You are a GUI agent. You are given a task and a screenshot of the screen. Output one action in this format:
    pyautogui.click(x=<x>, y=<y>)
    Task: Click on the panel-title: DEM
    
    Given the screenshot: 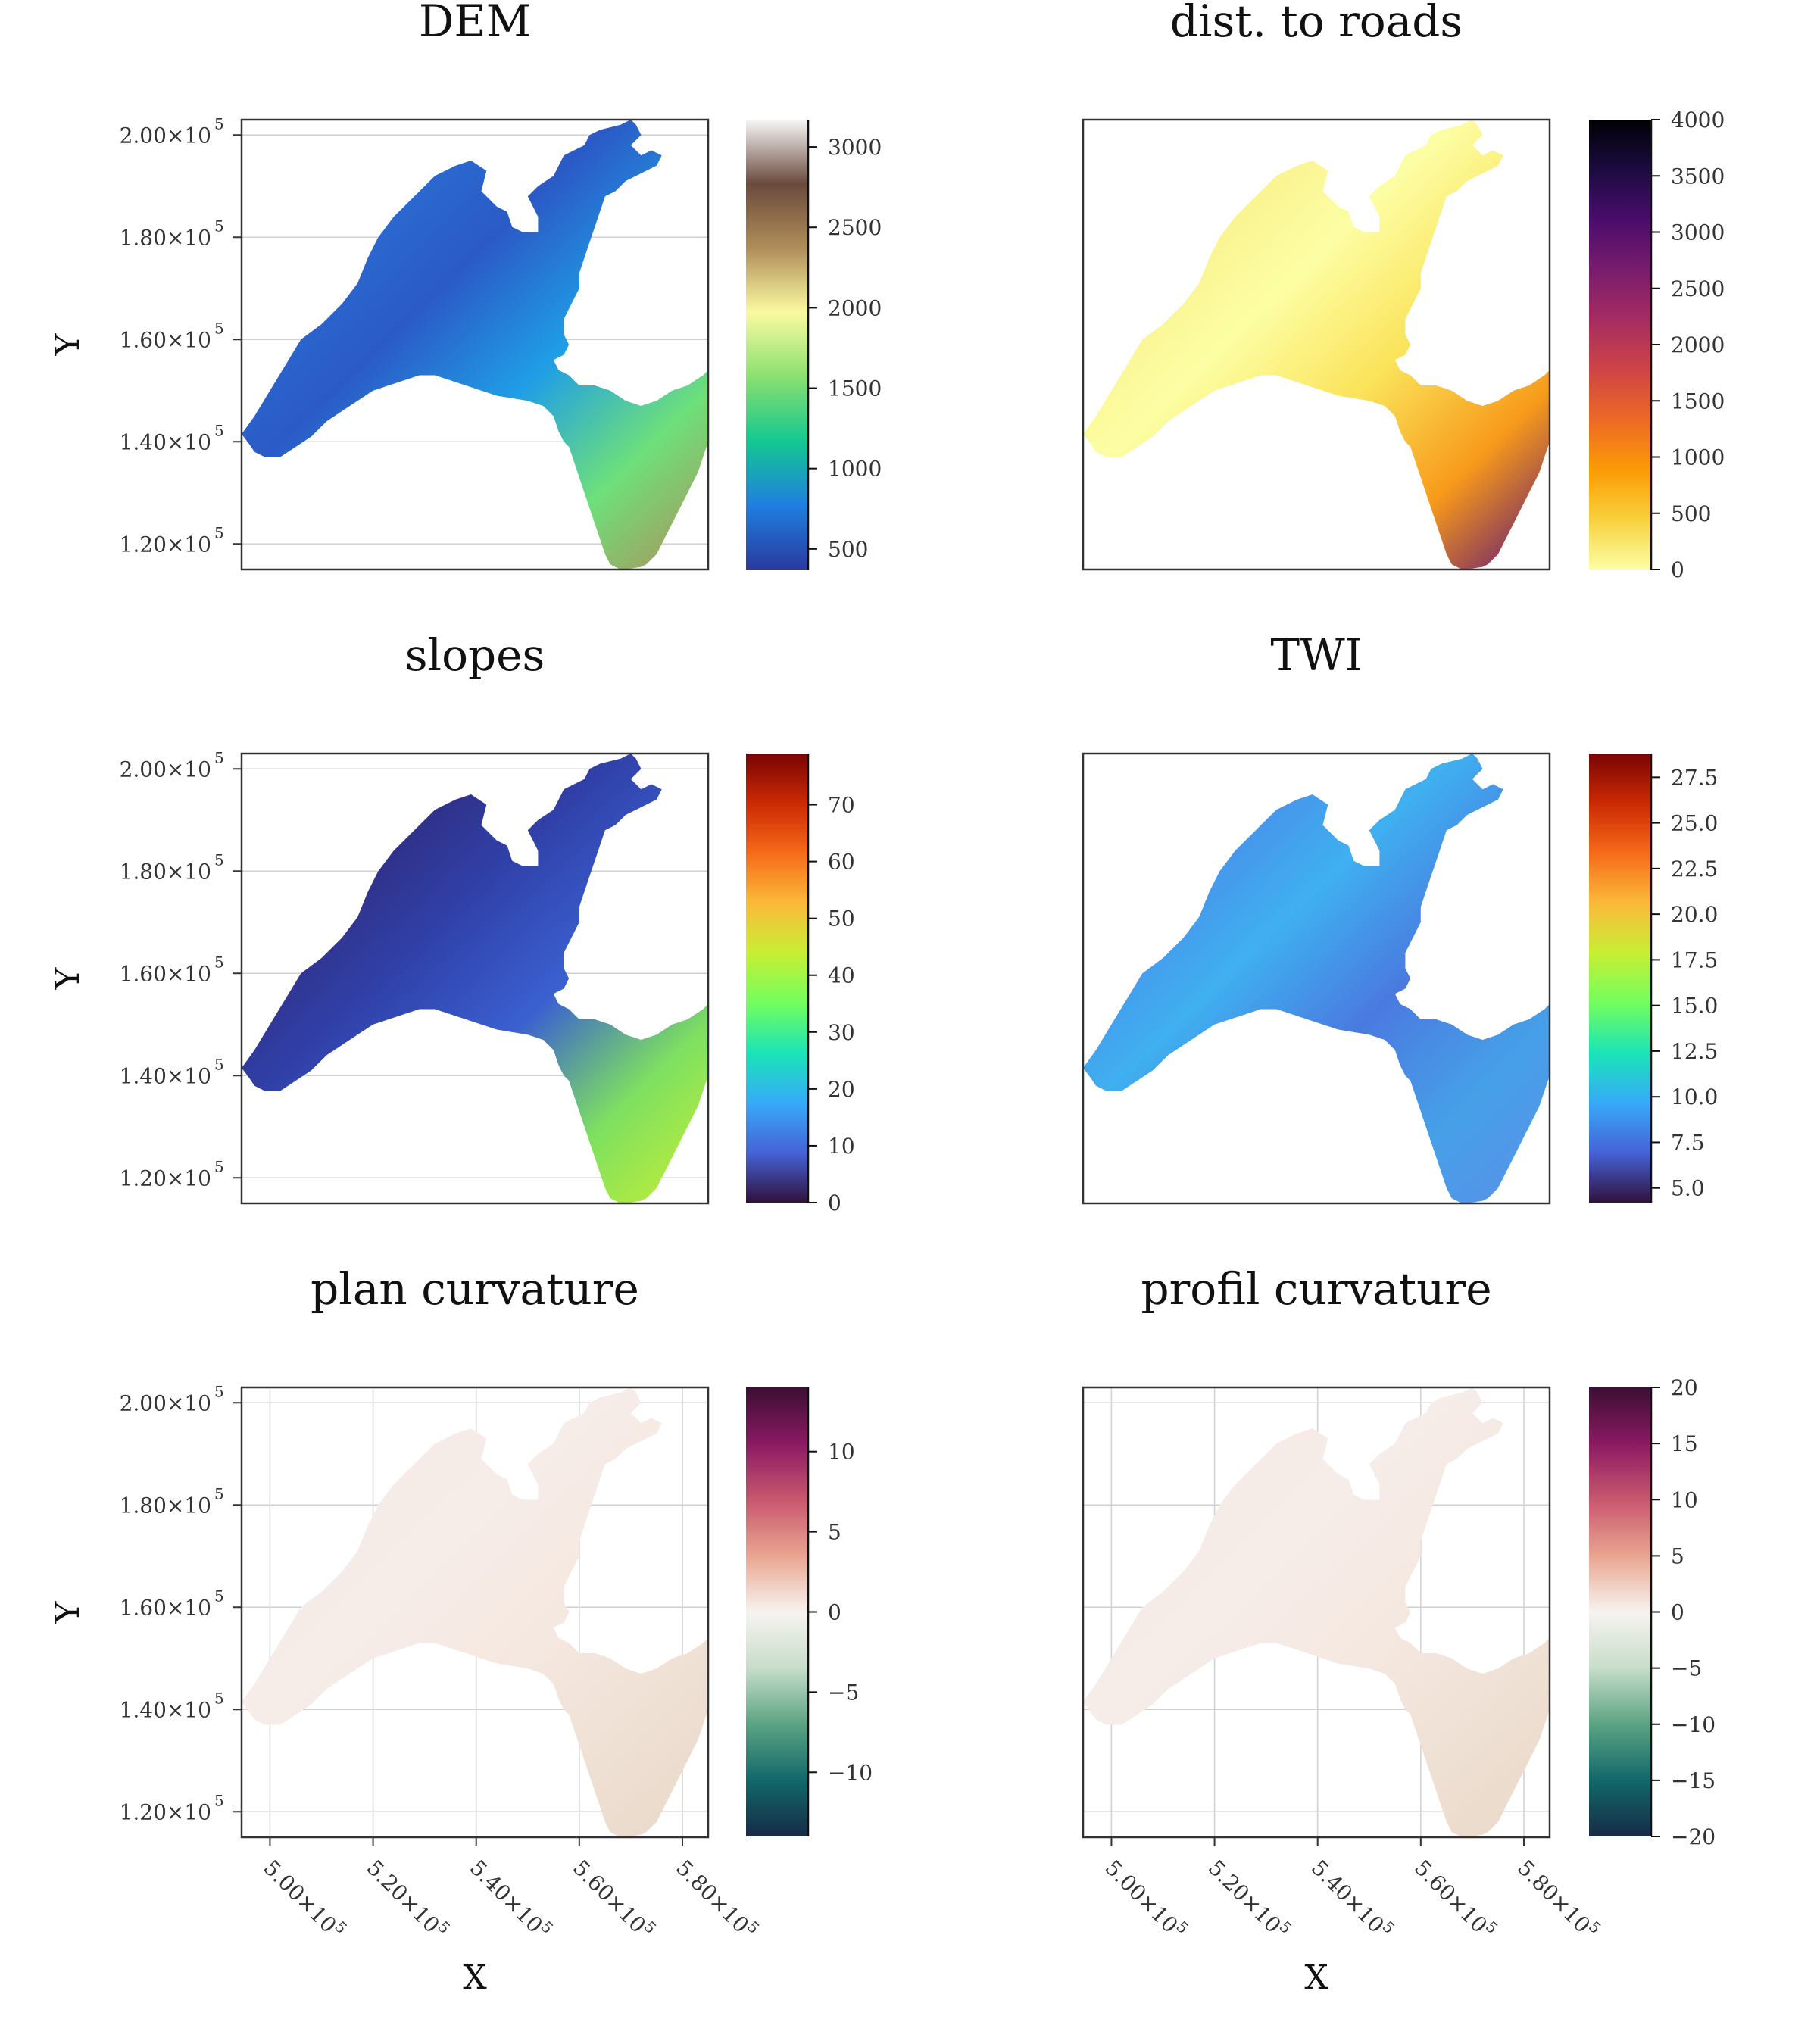 What is the action you would take?
    pyautogui.click(x=475, y=23)
    